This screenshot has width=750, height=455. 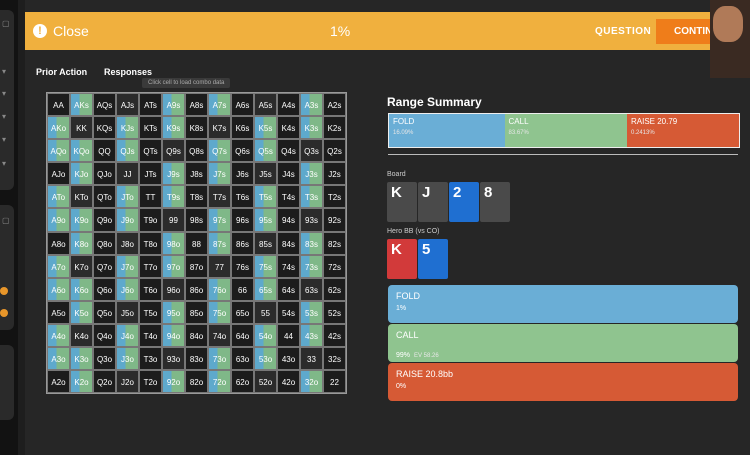 I want to click on hand-cell: K4o, so click(x=81, y=335).